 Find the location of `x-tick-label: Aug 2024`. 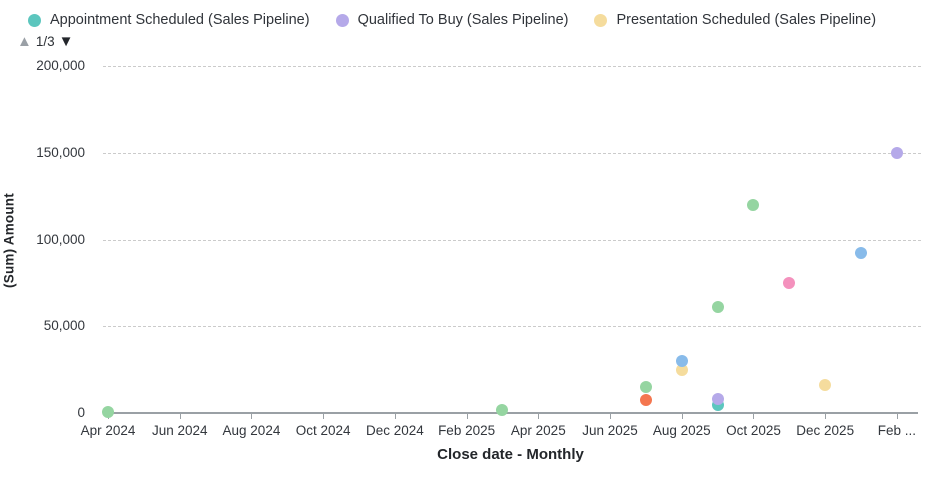

x-tick-label: Aug 2024 is located at coordinates (251, 430).